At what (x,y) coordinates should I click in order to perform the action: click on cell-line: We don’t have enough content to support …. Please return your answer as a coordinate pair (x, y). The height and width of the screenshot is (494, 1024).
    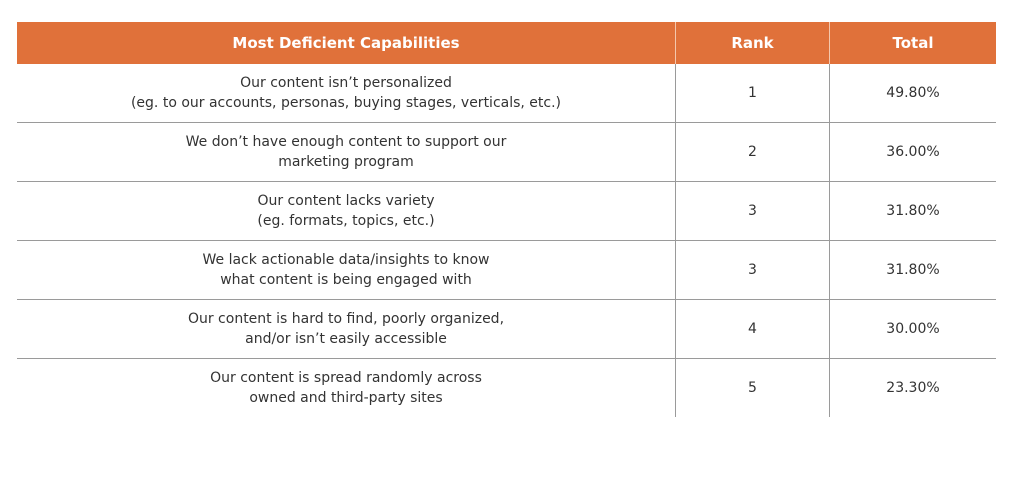
    Looking at the image, I should click on (346, 142).